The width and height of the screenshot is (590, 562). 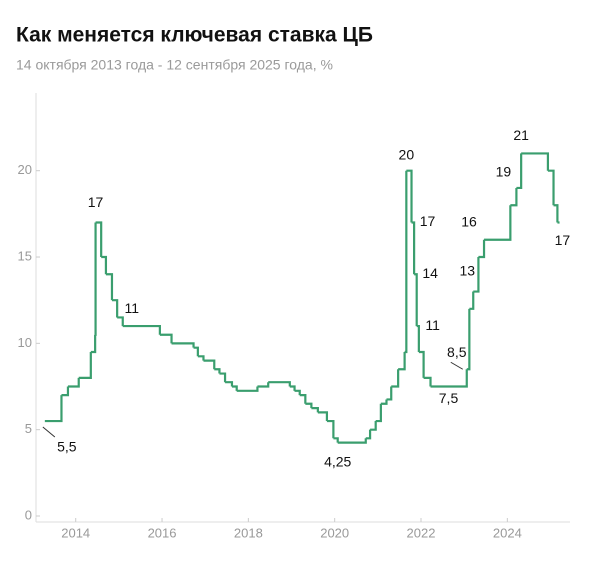 What do you see at coordinates (457, 352) in the screenshot?
I see `annotation: 8,5` at bounding box center [457, 352].